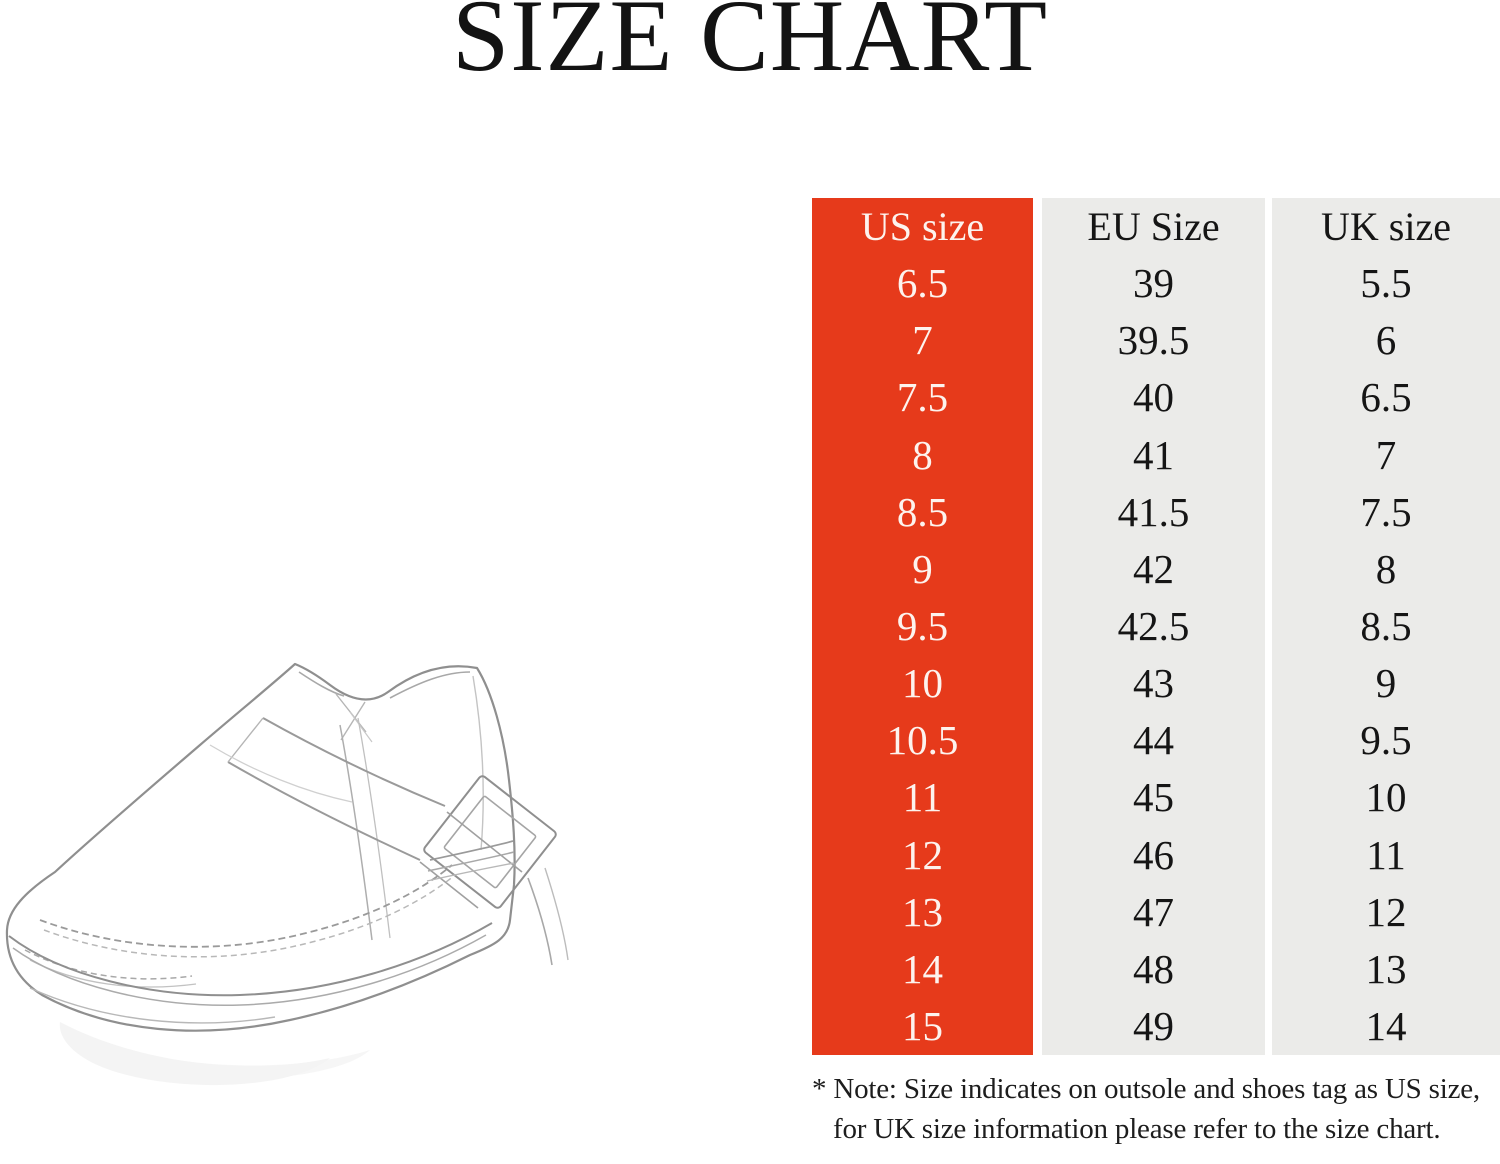 Image resolution: width=1500 pixels, height=1164 pixels. Describe the element at coordinates (1153, 683) in the screenshot. I see `size-cell-eu: 43` at that location.